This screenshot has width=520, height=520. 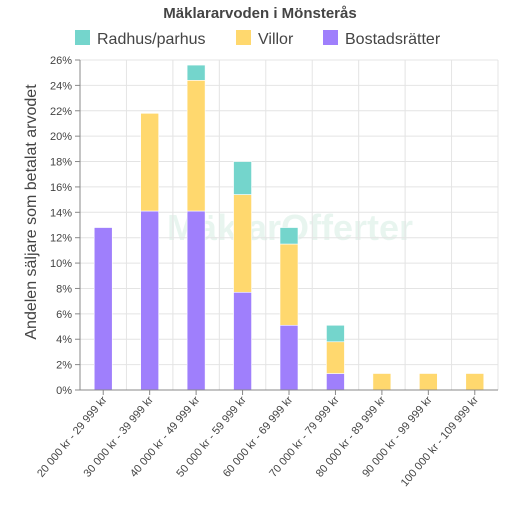 What do you see at coordinates (393, 39) in the screenshot?
I see `legend-label: Bostadsrätter` at bounding box center [393, 39].